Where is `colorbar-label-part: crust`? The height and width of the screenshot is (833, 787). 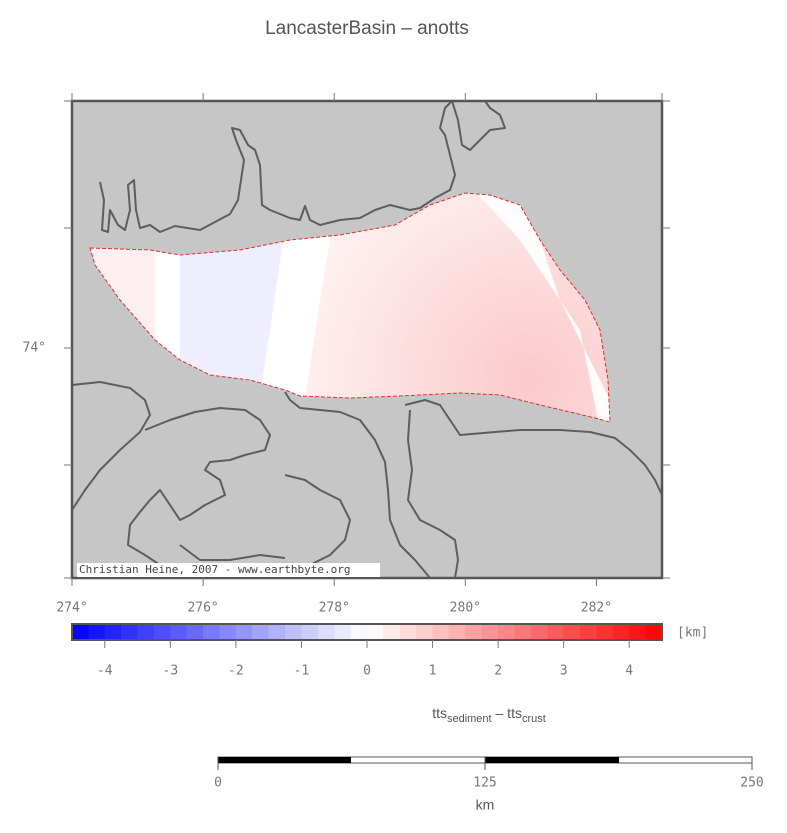 colorbar-label-part: crust is located at coordinates (534, 719).